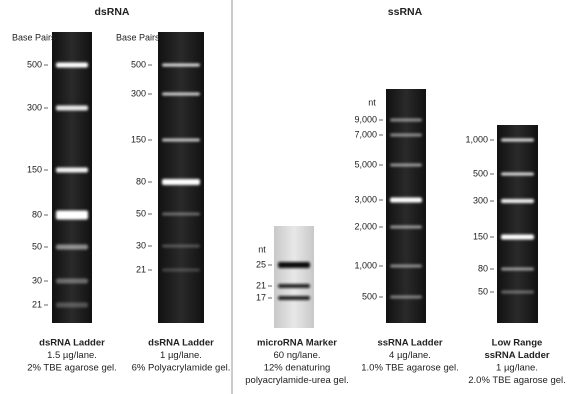 Image resolution: width=575 pixels, height=394 pixels. I want to click on marker-label: 9,000, so click(365, 119).